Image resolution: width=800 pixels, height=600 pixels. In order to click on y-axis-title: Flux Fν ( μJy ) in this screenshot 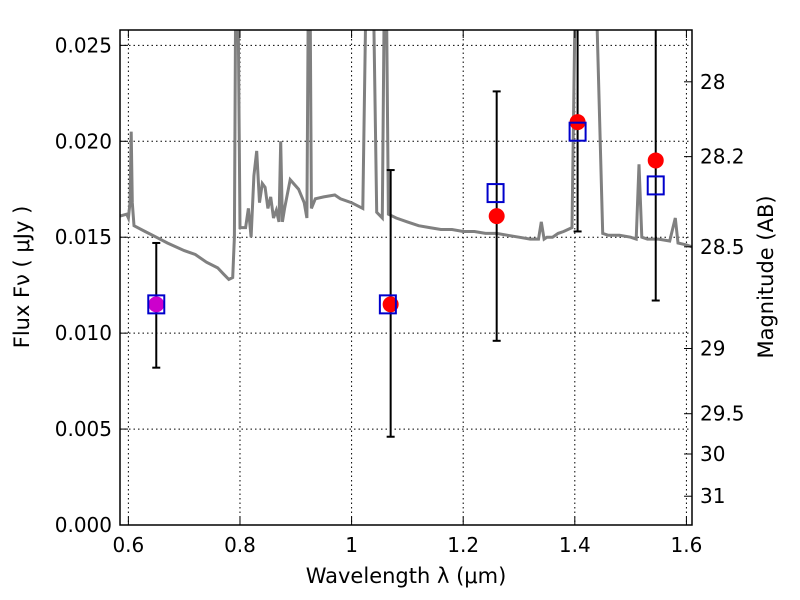, I will do `click(22, 277)`.